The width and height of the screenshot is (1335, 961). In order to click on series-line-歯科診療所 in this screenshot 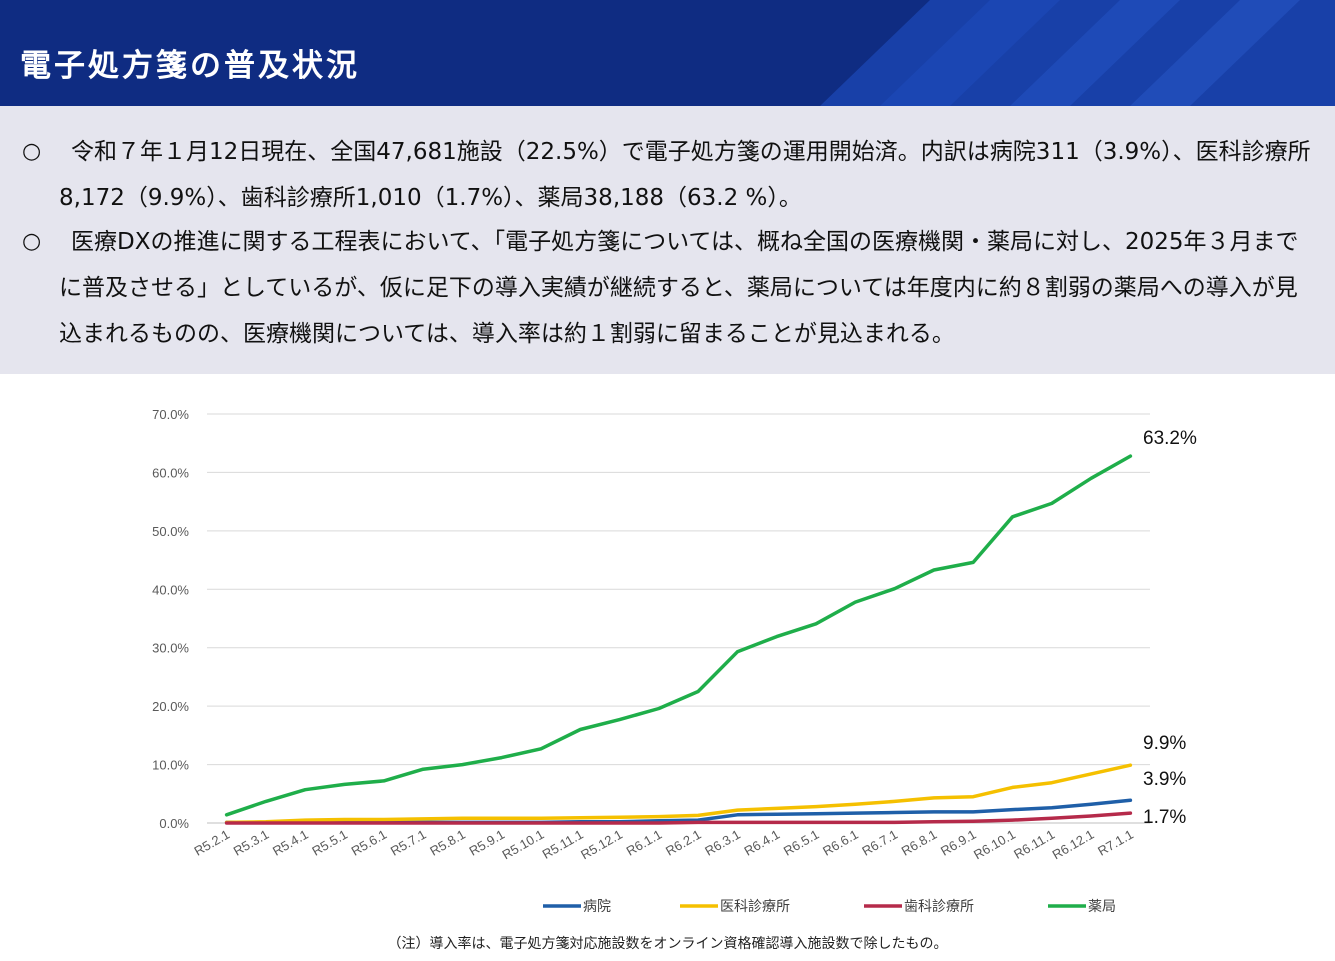, I will do `click(678, 818)`.